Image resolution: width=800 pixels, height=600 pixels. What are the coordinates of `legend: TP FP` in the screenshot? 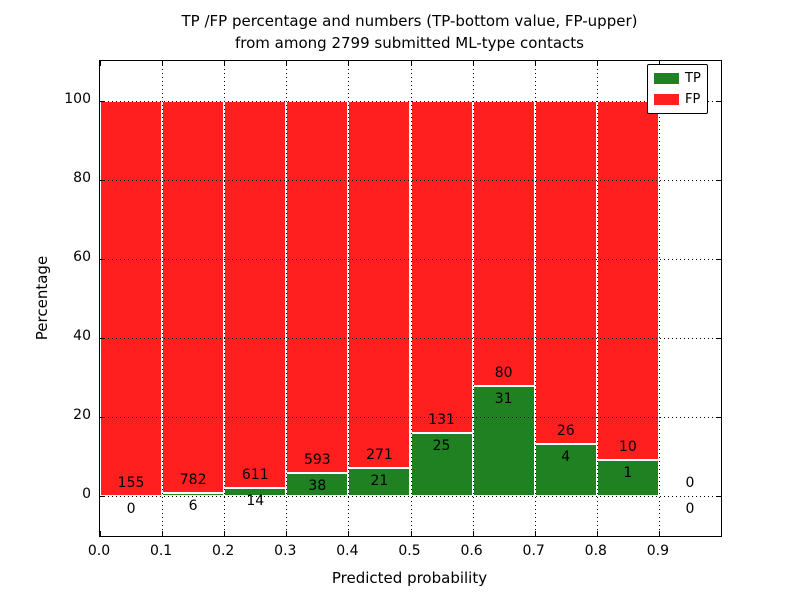 It's located at (677, 89).